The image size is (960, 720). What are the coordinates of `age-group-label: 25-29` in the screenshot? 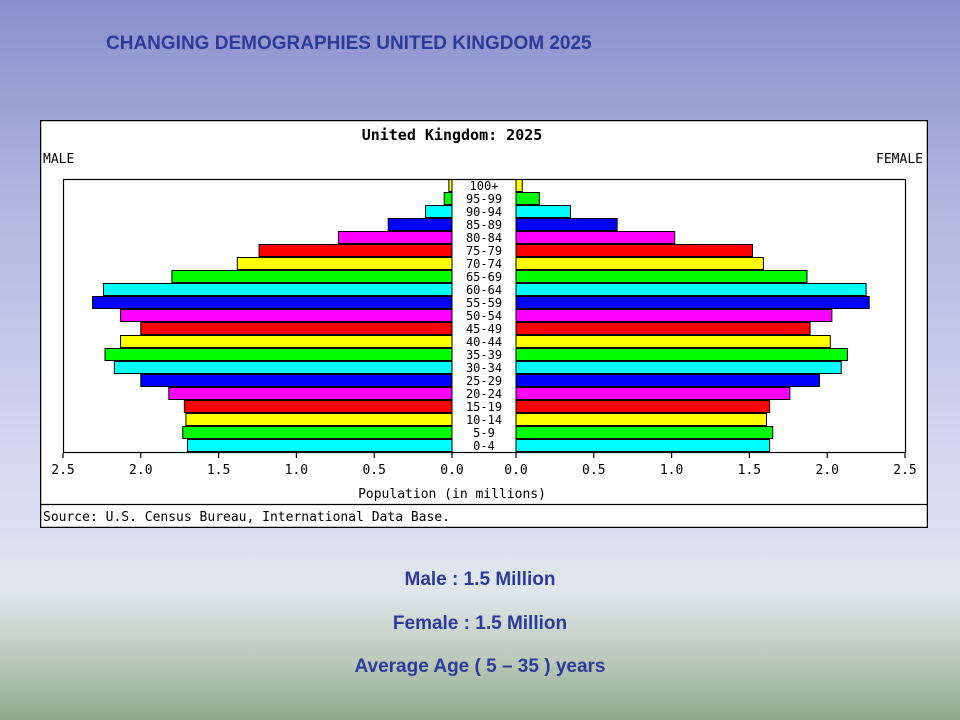 It's located at (484, 381).